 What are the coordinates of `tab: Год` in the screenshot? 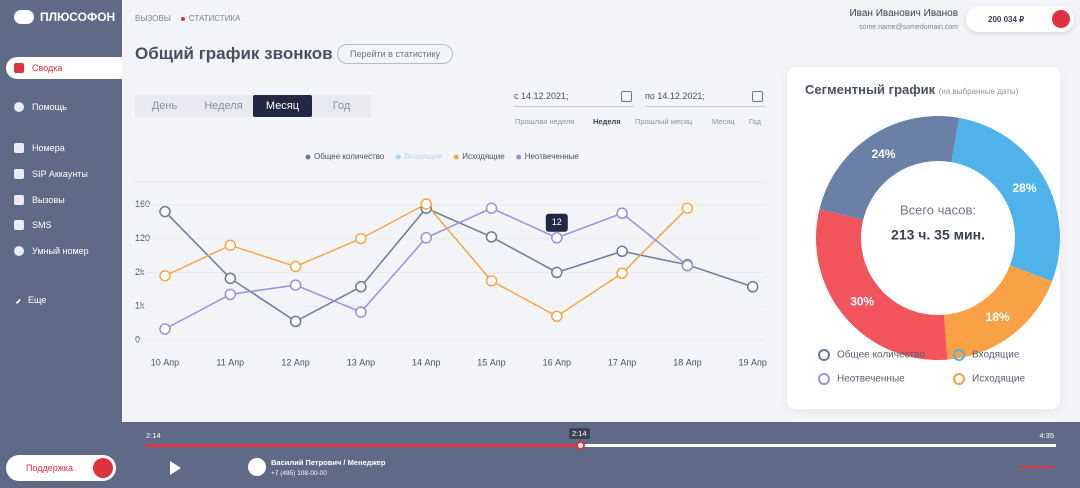 It's located at (341, 106).